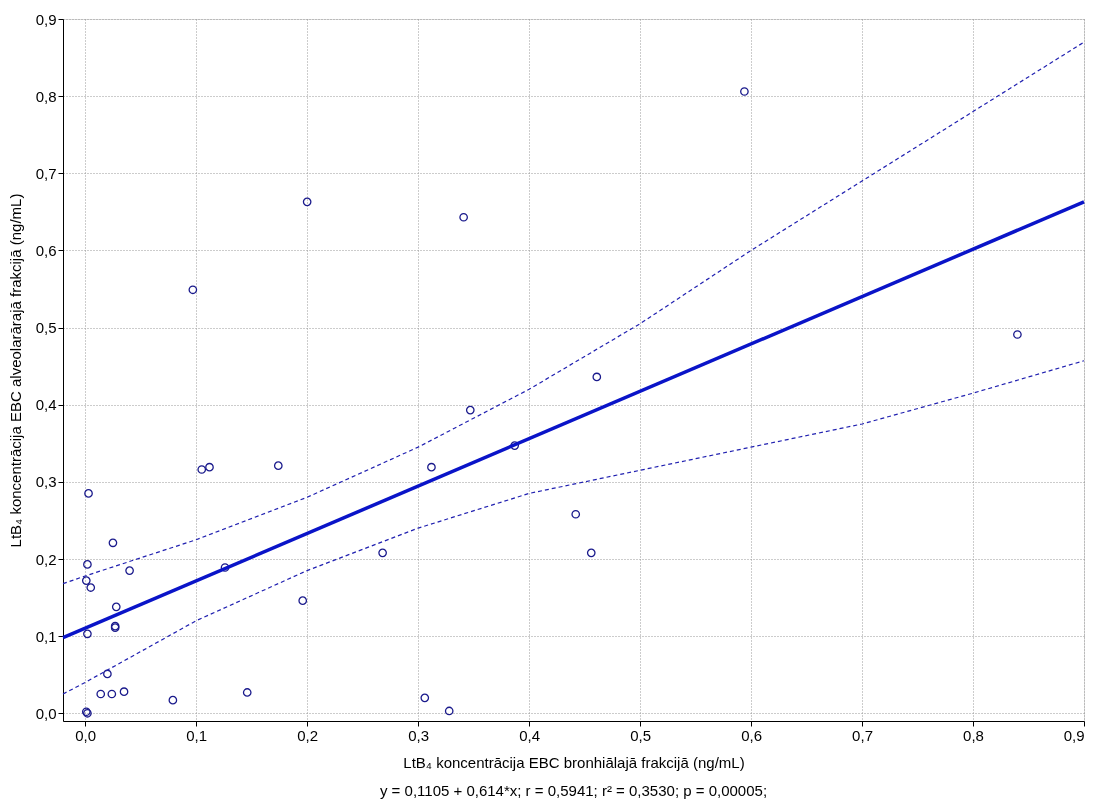  I want to click on y-tick-label: 0,0, so click(46, 713).